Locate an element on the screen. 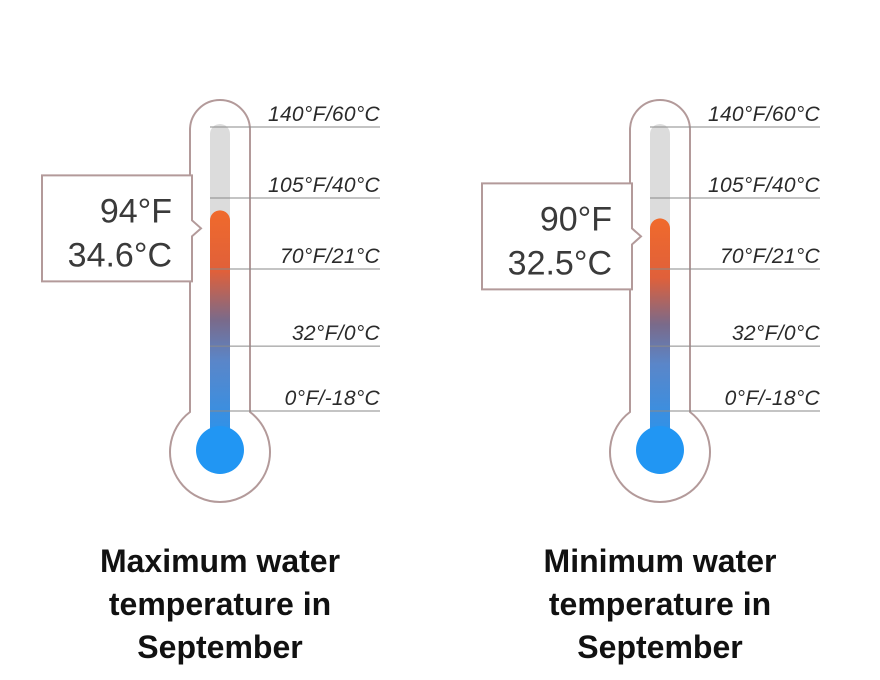 The width and height of the screenshot is (880, 680). caption-line: Maximum water is located at coordinates (220, 561).